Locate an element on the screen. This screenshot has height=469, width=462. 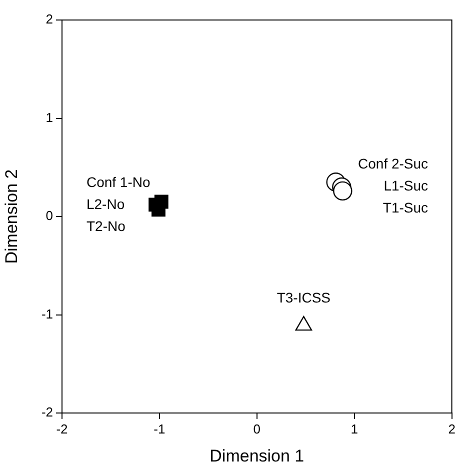
y-tick-label: 2 is located at coordinates (49, 19).